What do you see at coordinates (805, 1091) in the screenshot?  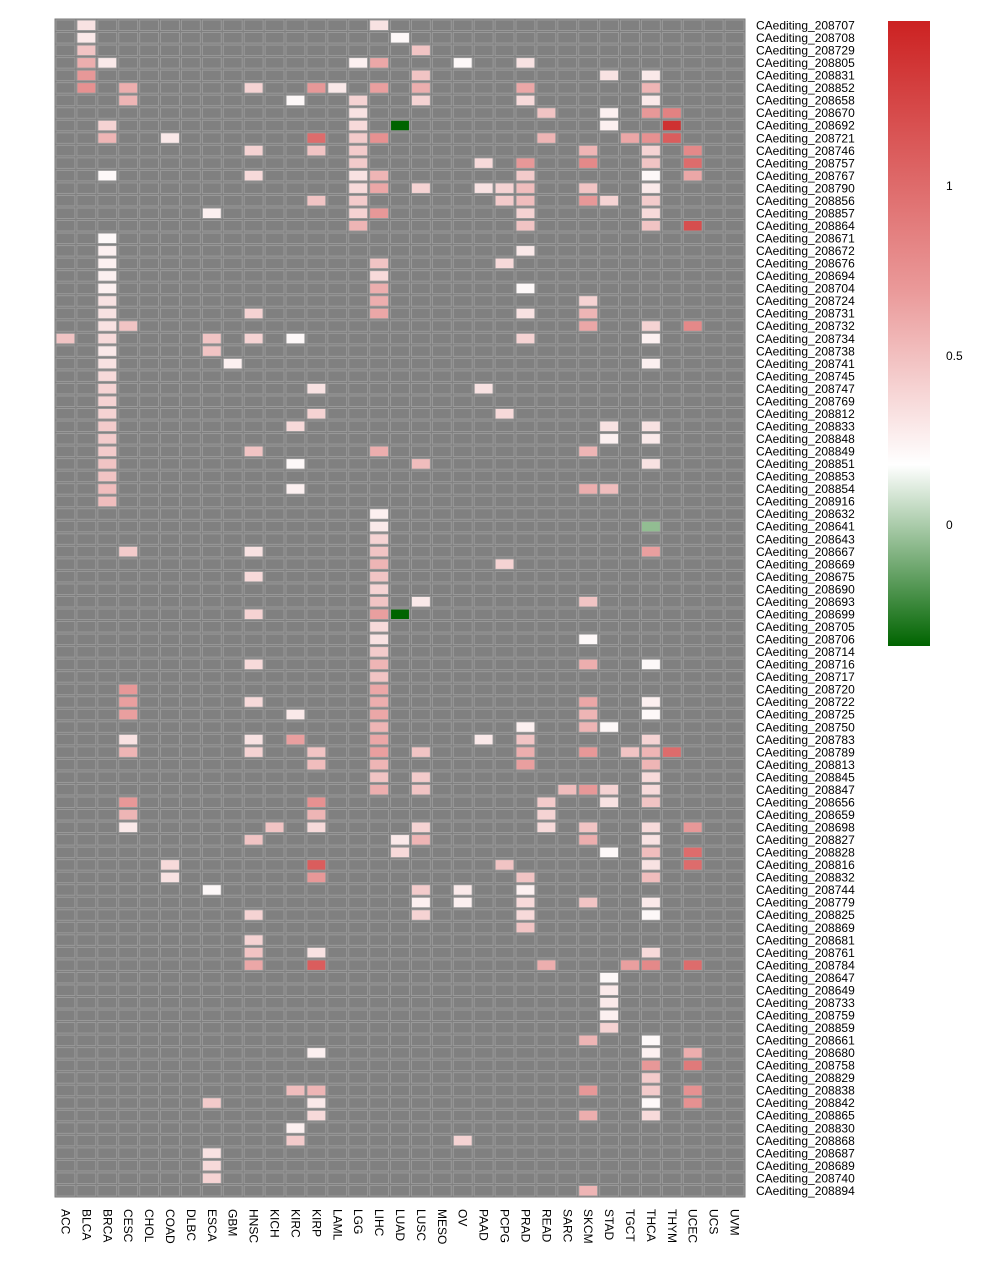 I see `row-label: CAediting_208838` at bounding box center [805, 1091].